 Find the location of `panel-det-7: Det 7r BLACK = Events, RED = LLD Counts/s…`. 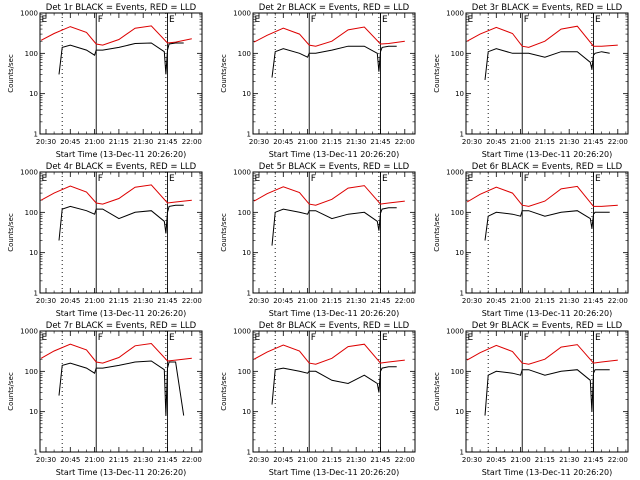

panel-det-7: Det 7r BLACK = Events, RED = LLD Counts/s… is located at coordinates (105, 399).